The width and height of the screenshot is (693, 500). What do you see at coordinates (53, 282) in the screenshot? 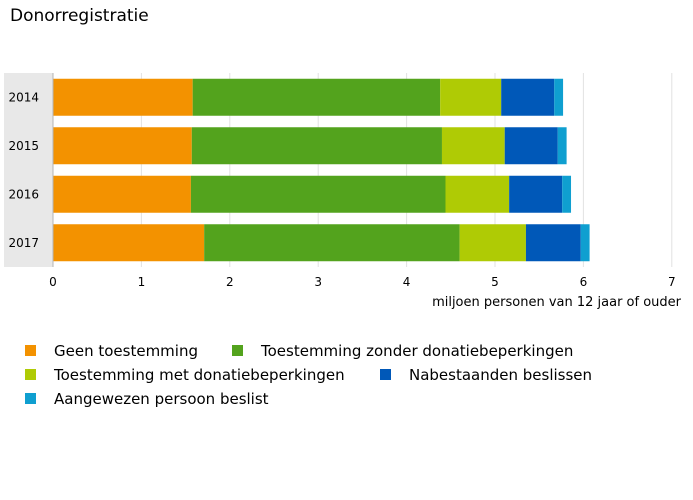
I see `x-tick-label: 0` at bounding box center [53, 282].